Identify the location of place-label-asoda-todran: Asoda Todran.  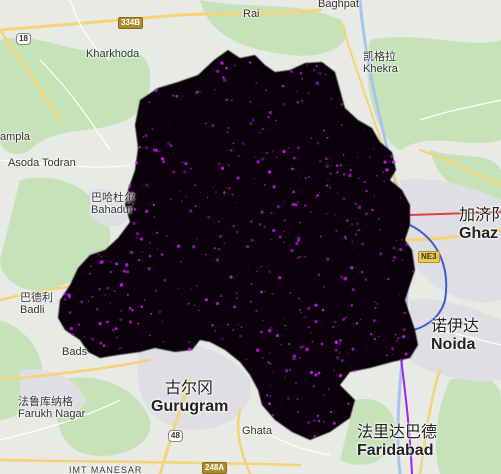
(42, 163).